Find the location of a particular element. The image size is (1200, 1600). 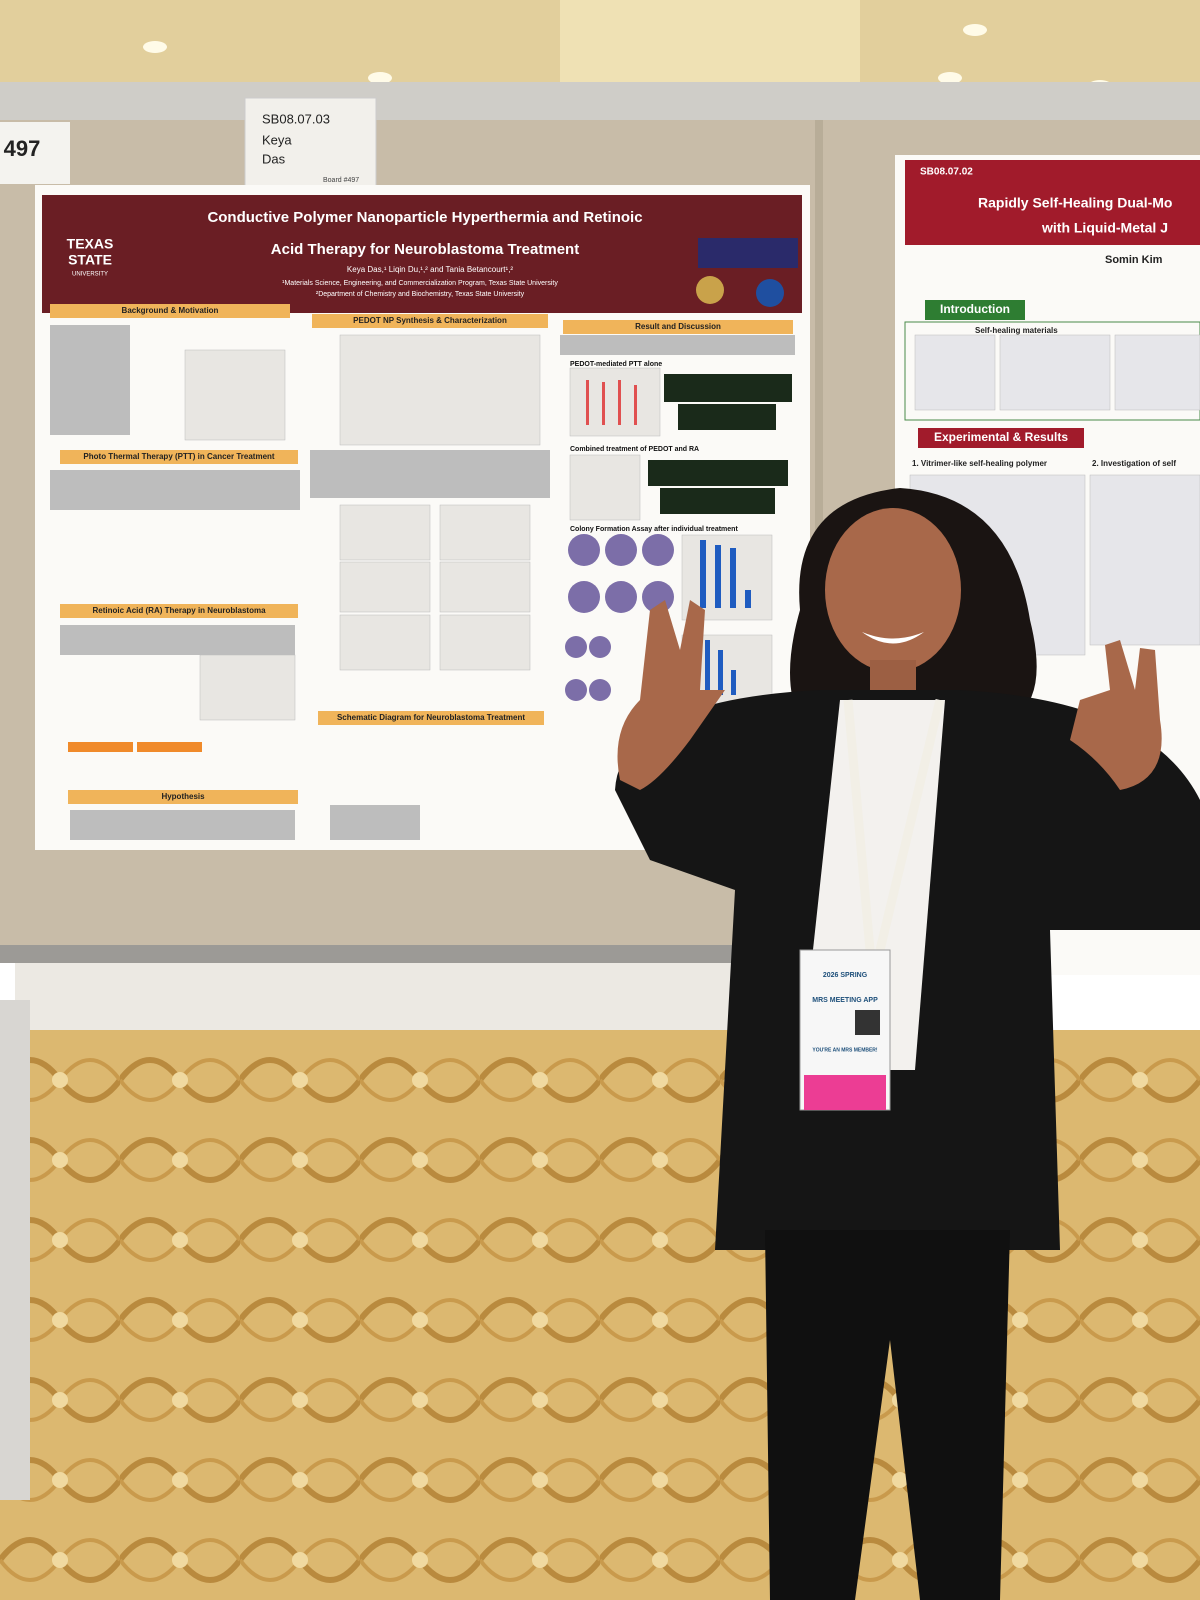

lanyard is located at coordinates (894, 825).